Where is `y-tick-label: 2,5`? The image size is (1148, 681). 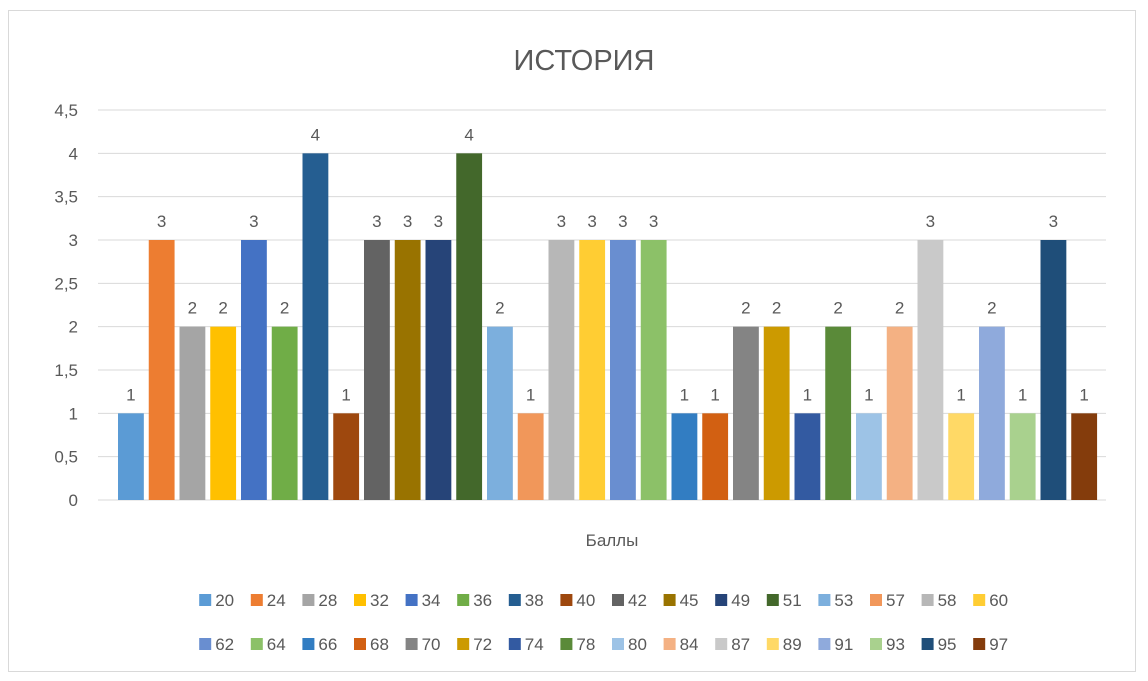
y-tick-label: 2,5 is located at coordinates (66, 283).